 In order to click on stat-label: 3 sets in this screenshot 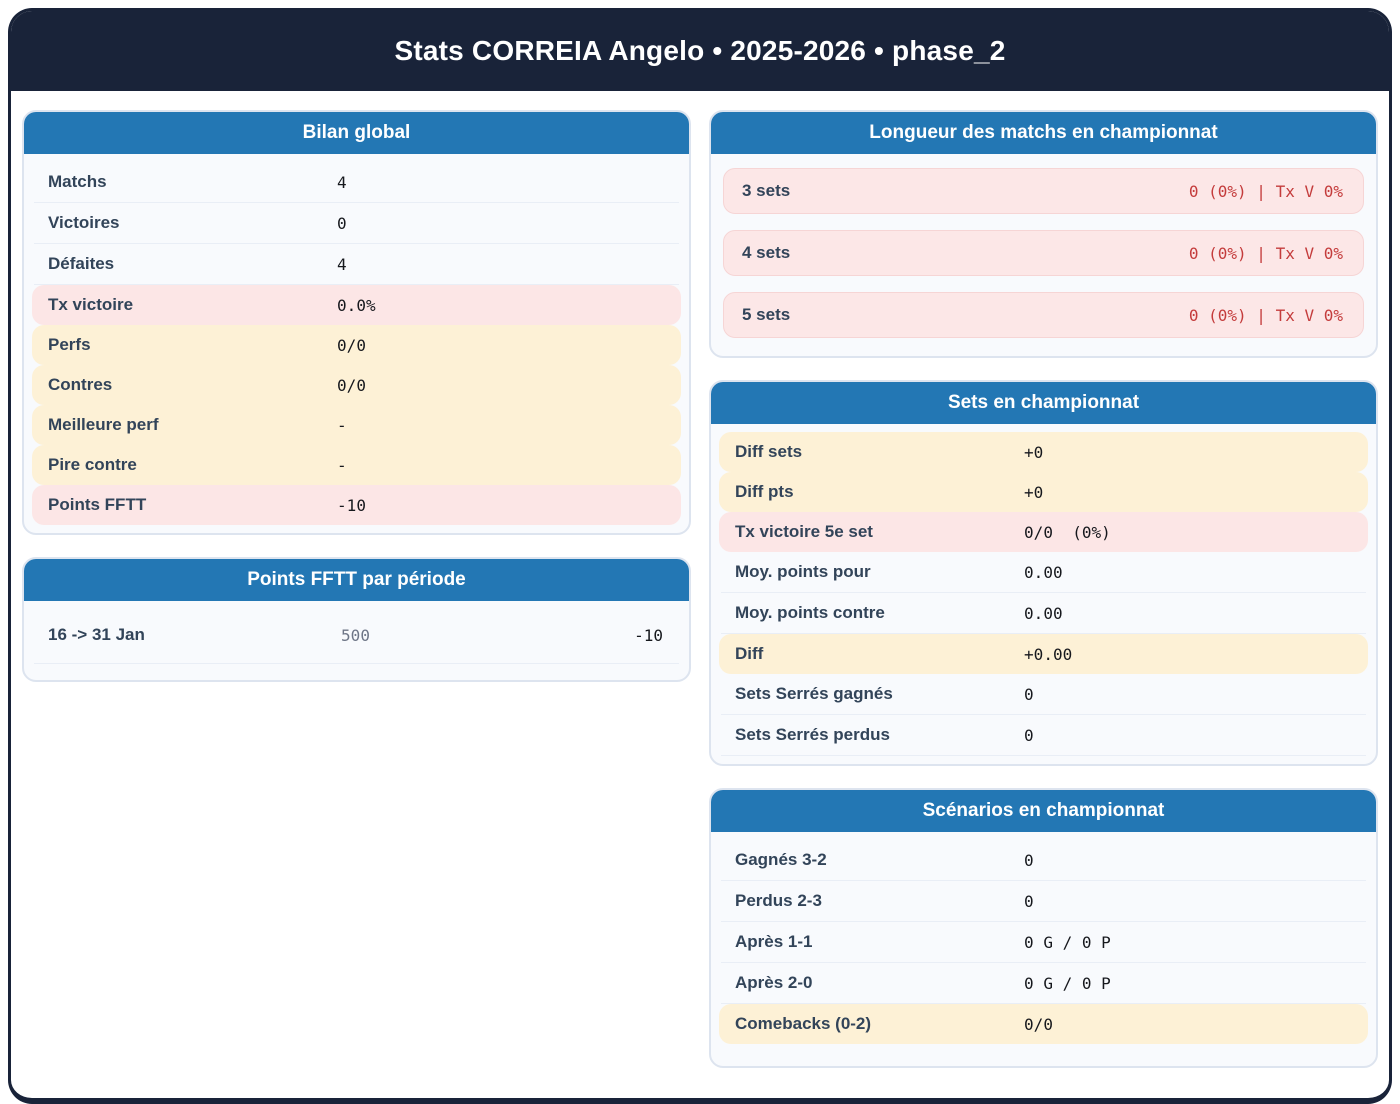, I will do `click(766, 190)`.